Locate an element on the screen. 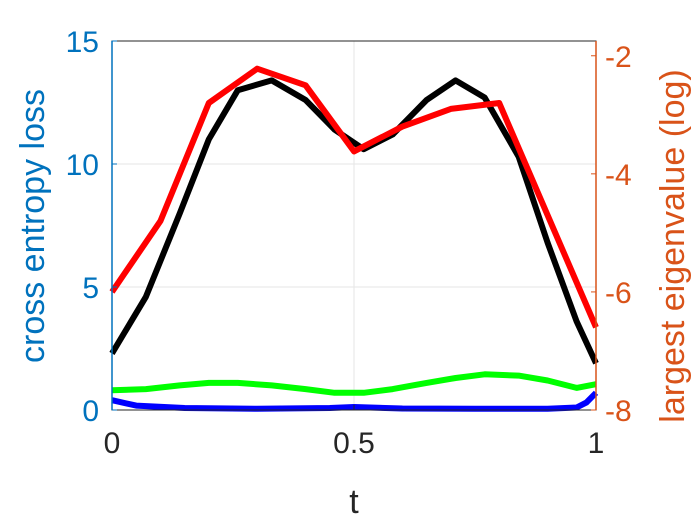 The height and width of the screenshot is (525, 700). right-y-tick-label: -4 is located at coordinates (618, 175).